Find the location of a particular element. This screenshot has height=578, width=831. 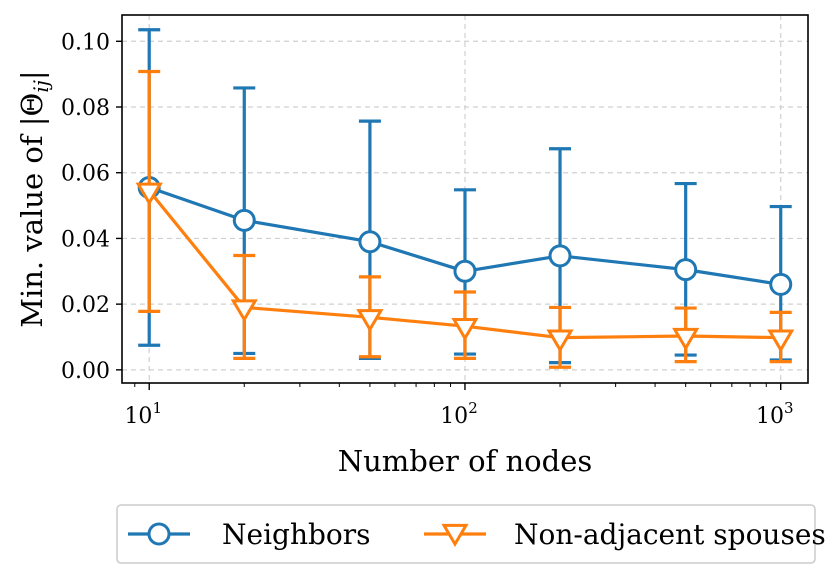

y-tick-label: 0.00 is located at coordinates (85, 371).